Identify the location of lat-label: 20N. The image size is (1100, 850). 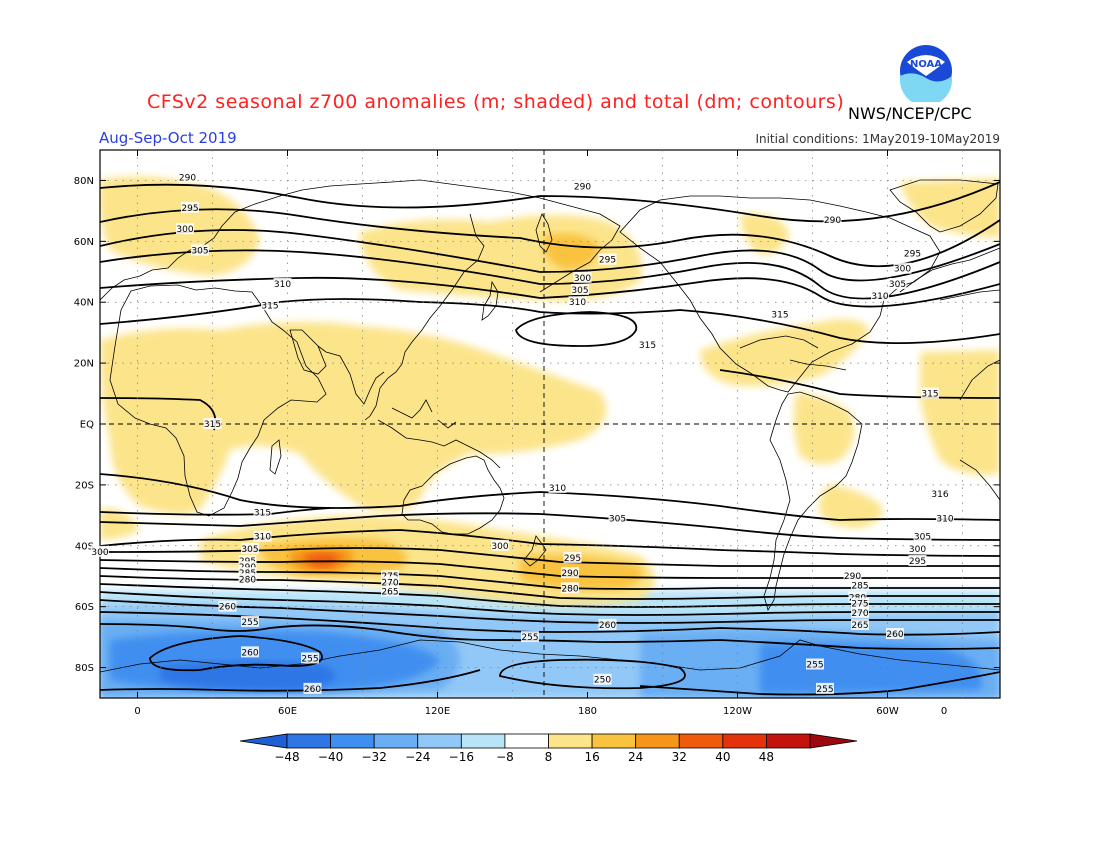
(84, 364).